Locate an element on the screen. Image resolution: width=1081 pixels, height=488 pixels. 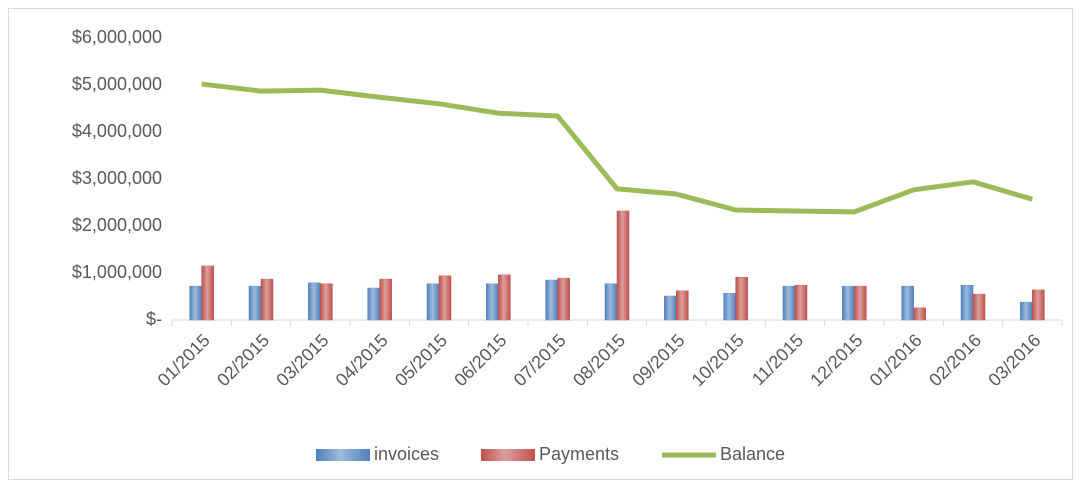
legend-label: Payments is located at coordinates (579, 454).